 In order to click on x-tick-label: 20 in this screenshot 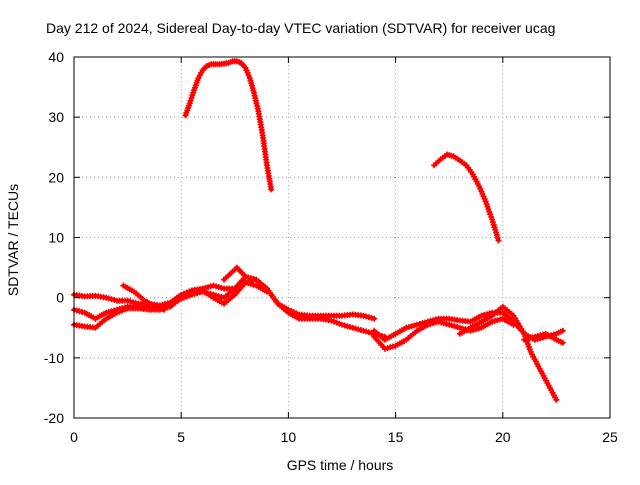, I will do `click(503, 437)`.